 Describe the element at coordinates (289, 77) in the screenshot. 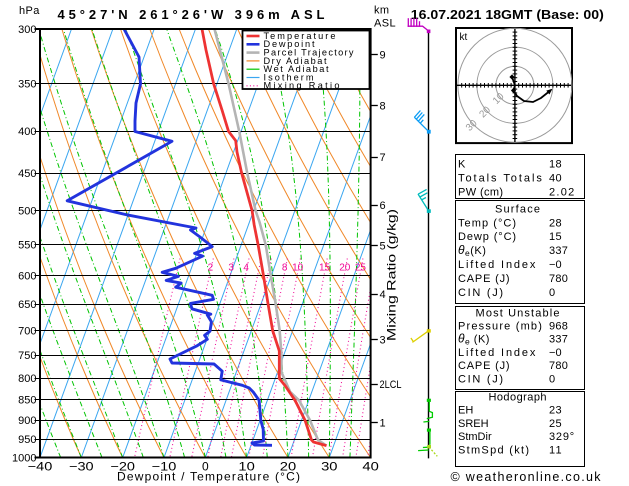

I see `svg-text: Isotherm` at that location.